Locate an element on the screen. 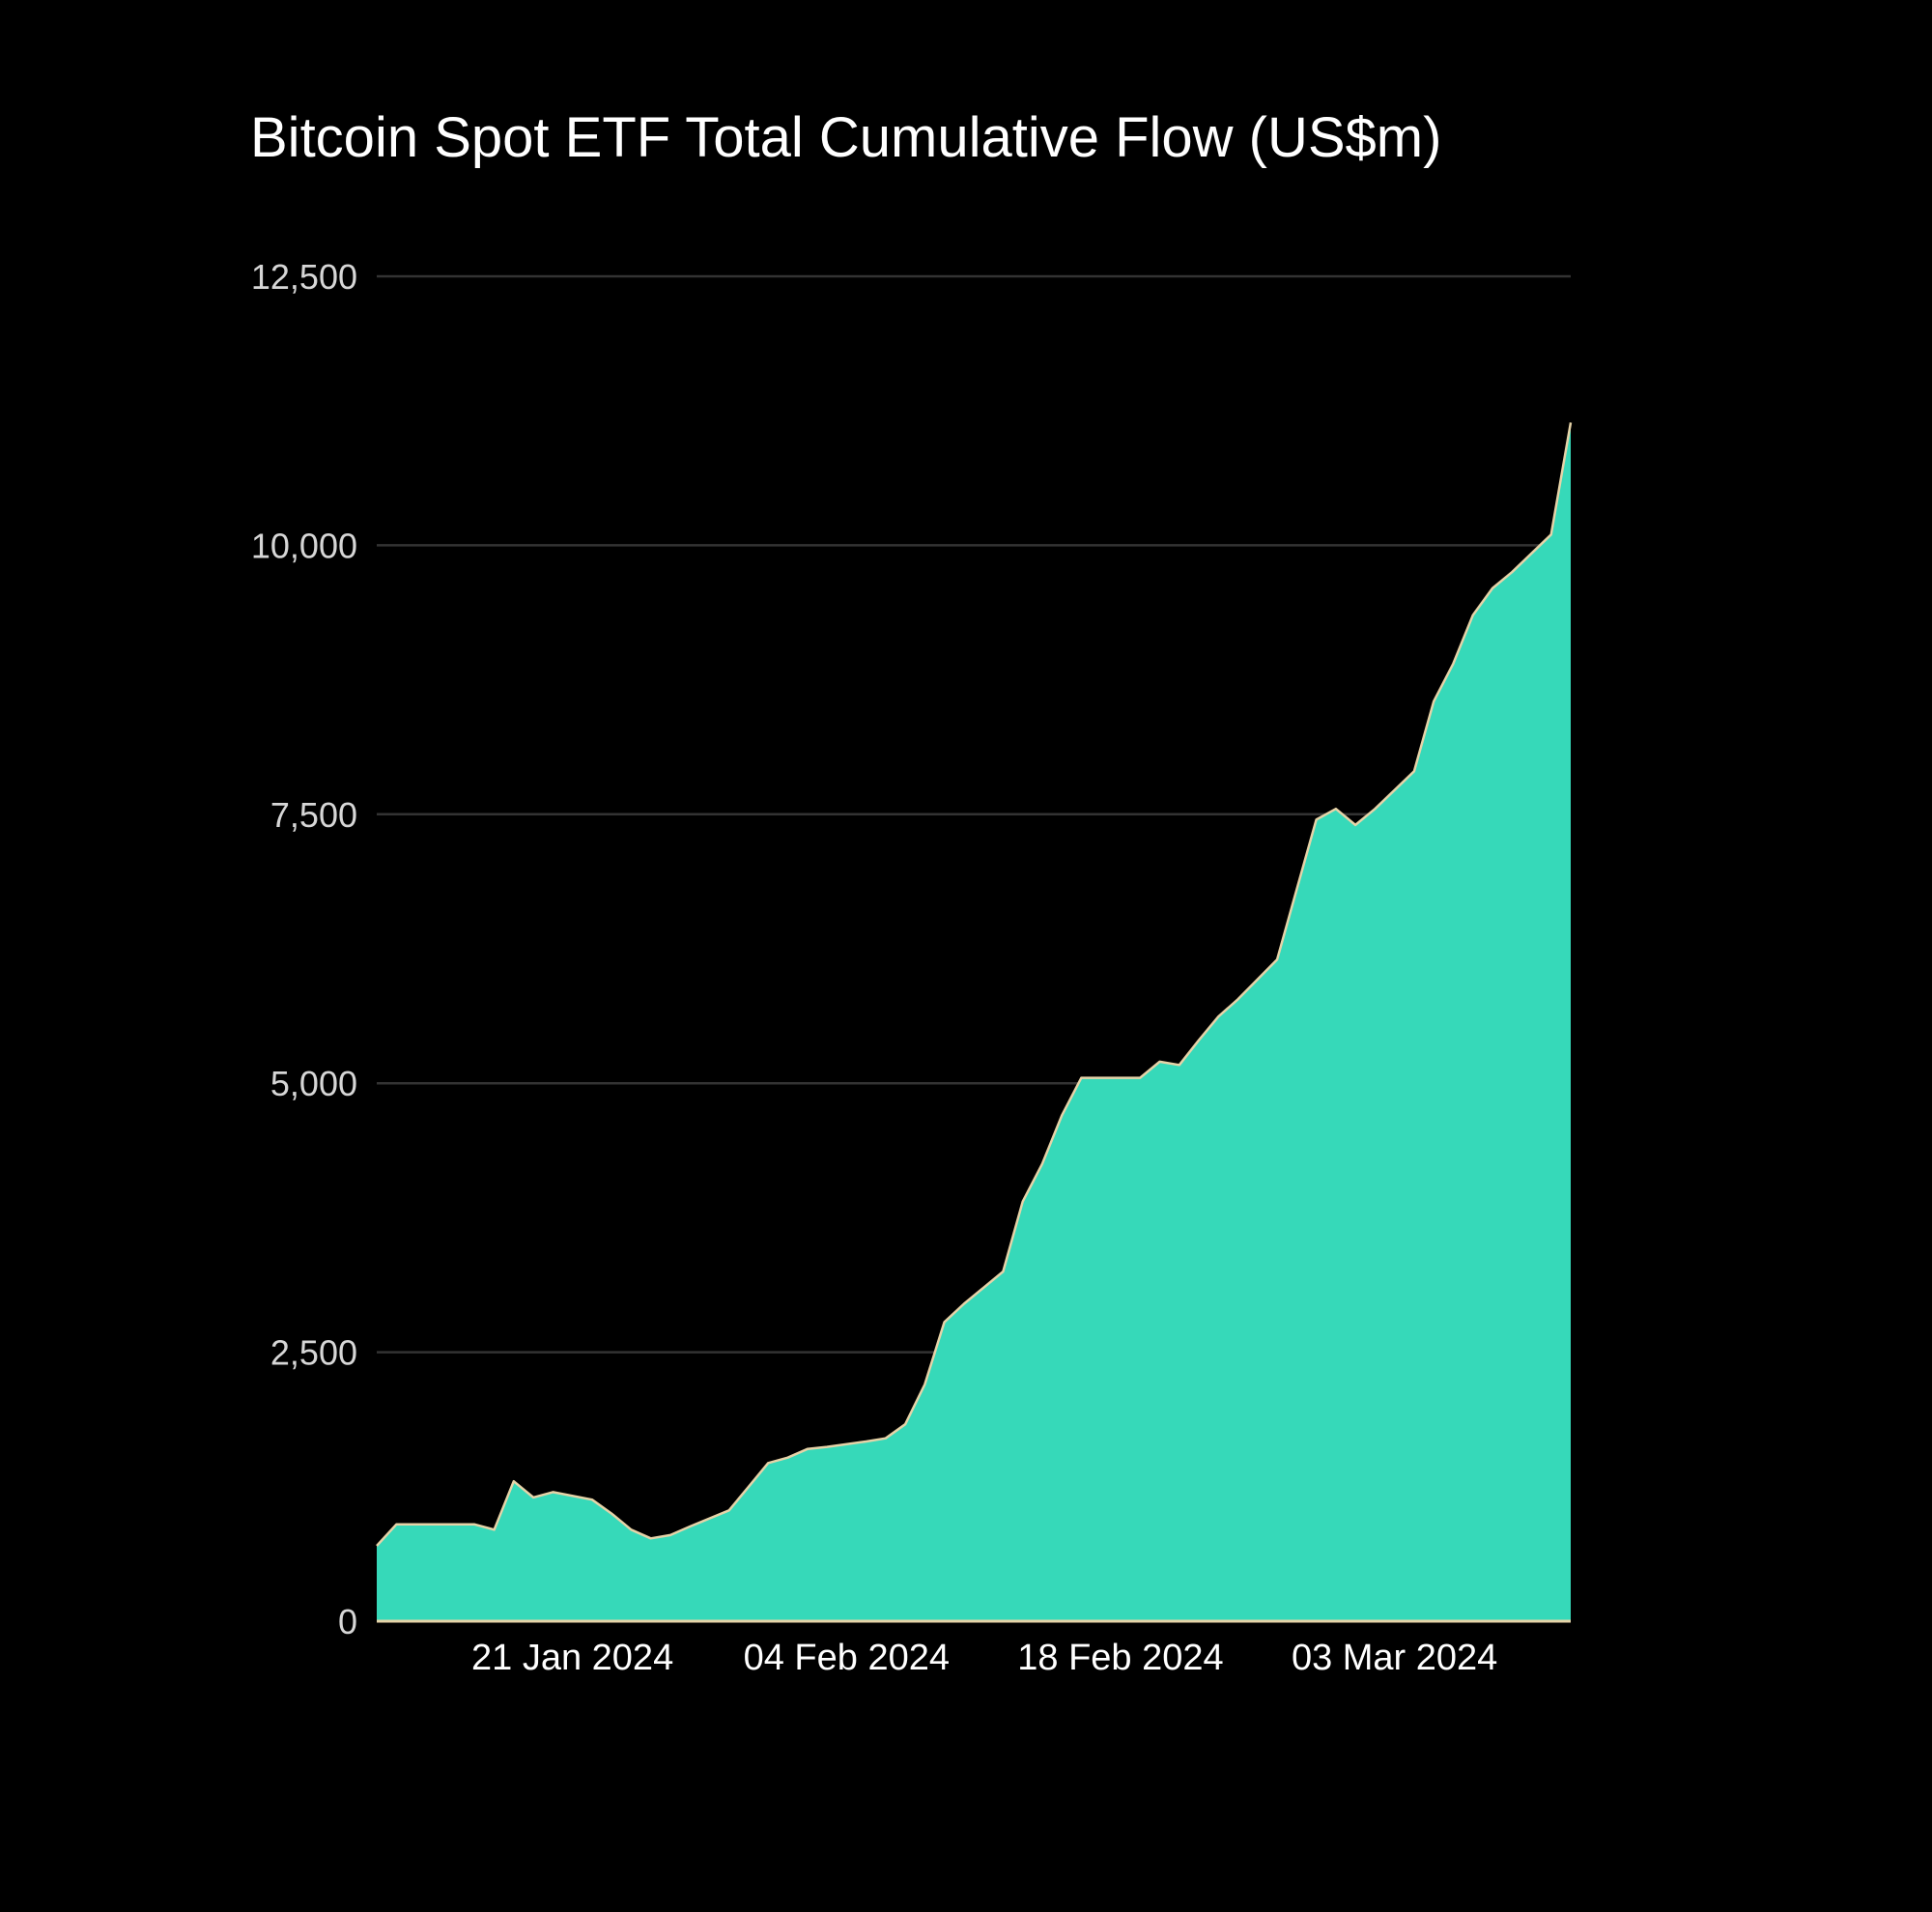 This screenshot has height=1912, width=1932. y-tick-label: 10,000 is located at coordinates (304, 546).